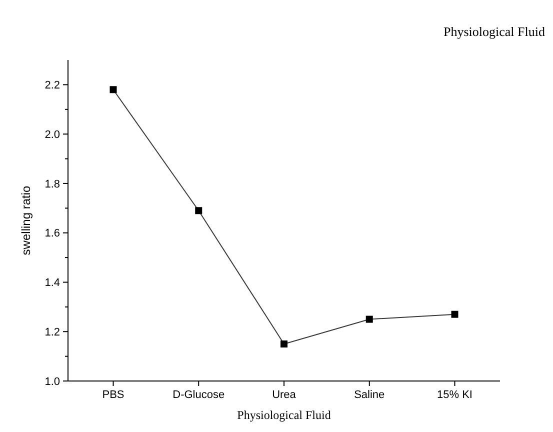 Image resolution: width=553 pixels, height=432 pixels. Describe the element at coordinates (52, 283) in the screenshot. I see `y-tick-label: 1.4` at that location.